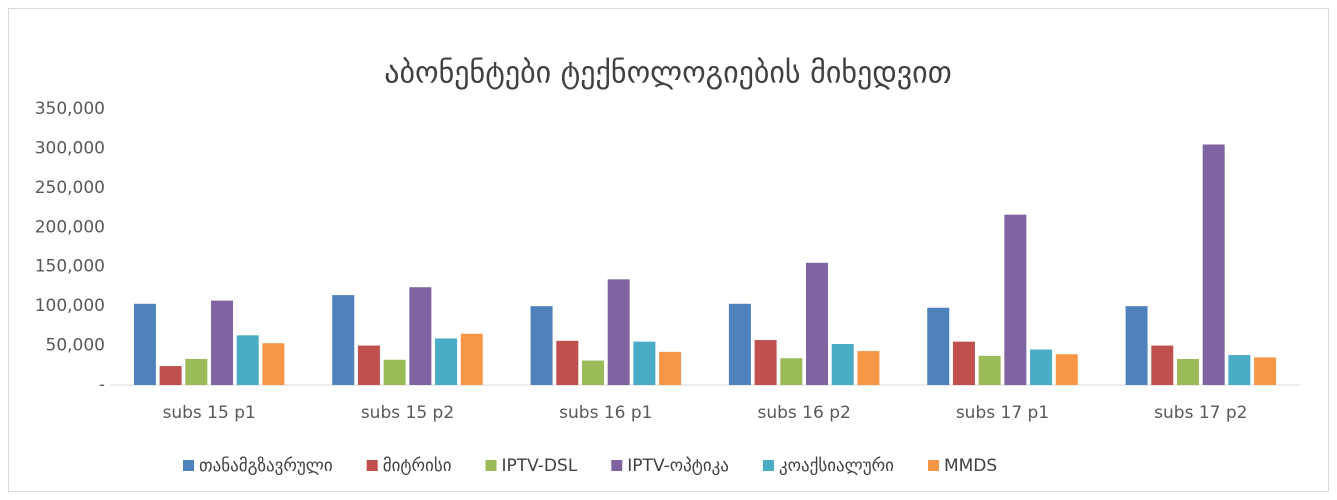 The image size is (1337, 500). What do you see at coordinates (605, 413) in the screenshot?
I see `x-tick-label: subs 16 p1` at bounding box center [605, 413].